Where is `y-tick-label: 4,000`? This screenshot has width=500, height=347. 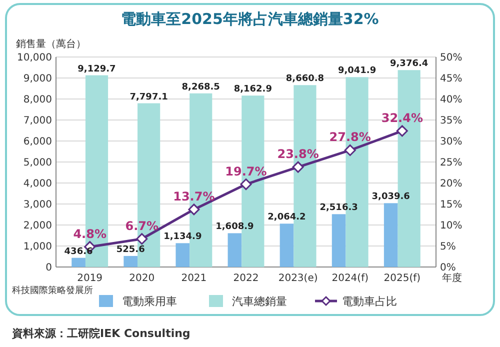
y-tick-label: 4,000 is located at coordinates (37, 184).